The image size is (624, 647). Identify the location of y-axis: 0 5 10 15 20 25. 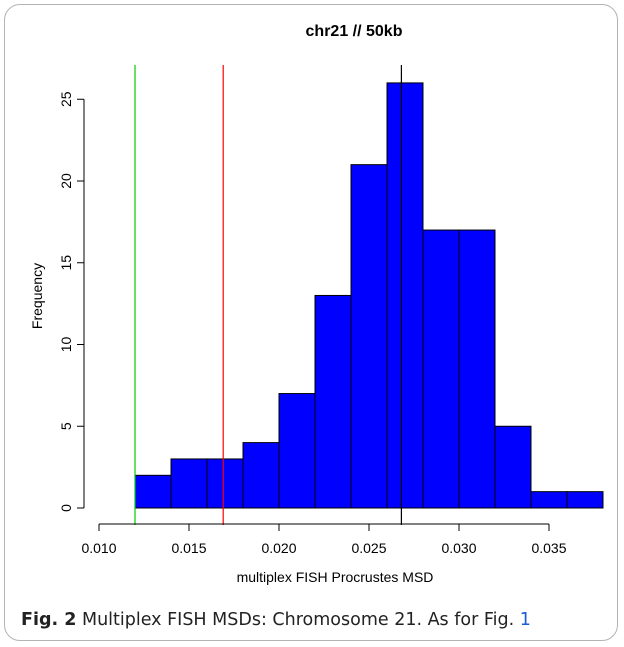
(71, 301).